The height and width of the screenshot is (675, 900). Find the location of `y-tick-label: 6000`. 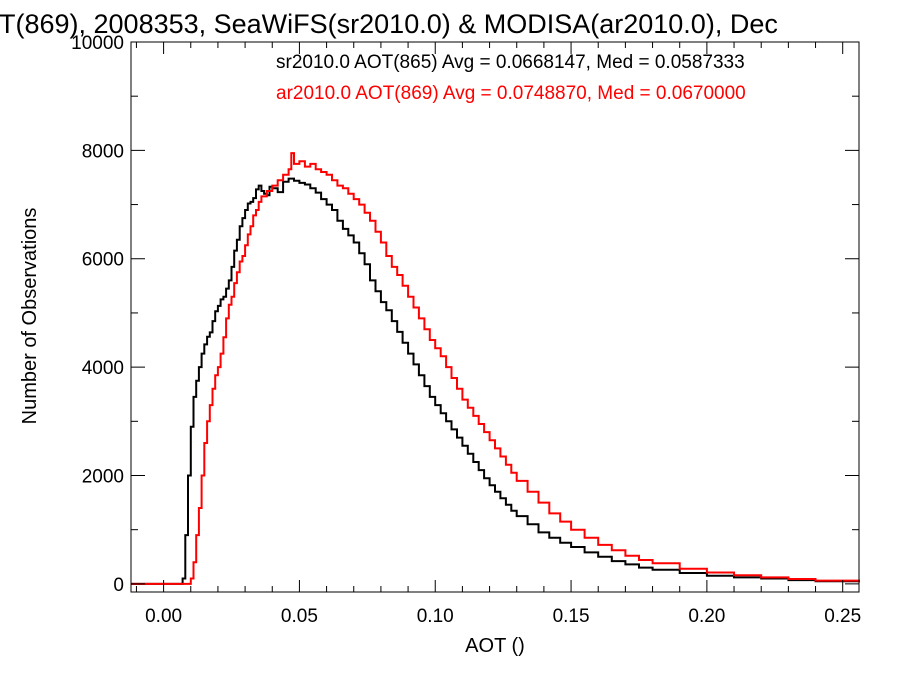

y-tick-label: 6000 is located at coordinates (103, 260).